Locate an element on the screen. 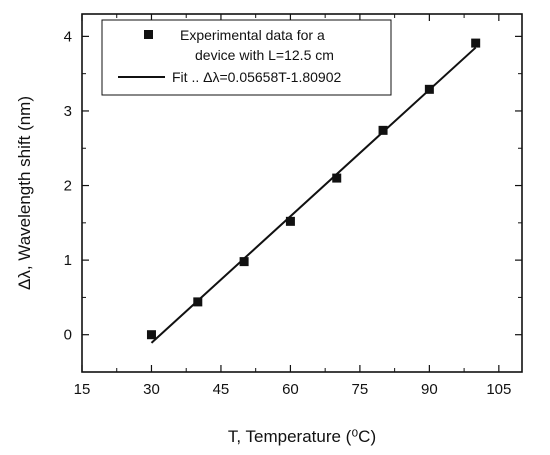 This screenshot has height=455, width=550. x-tick-label: 105 is located at coordinates (498, 389).